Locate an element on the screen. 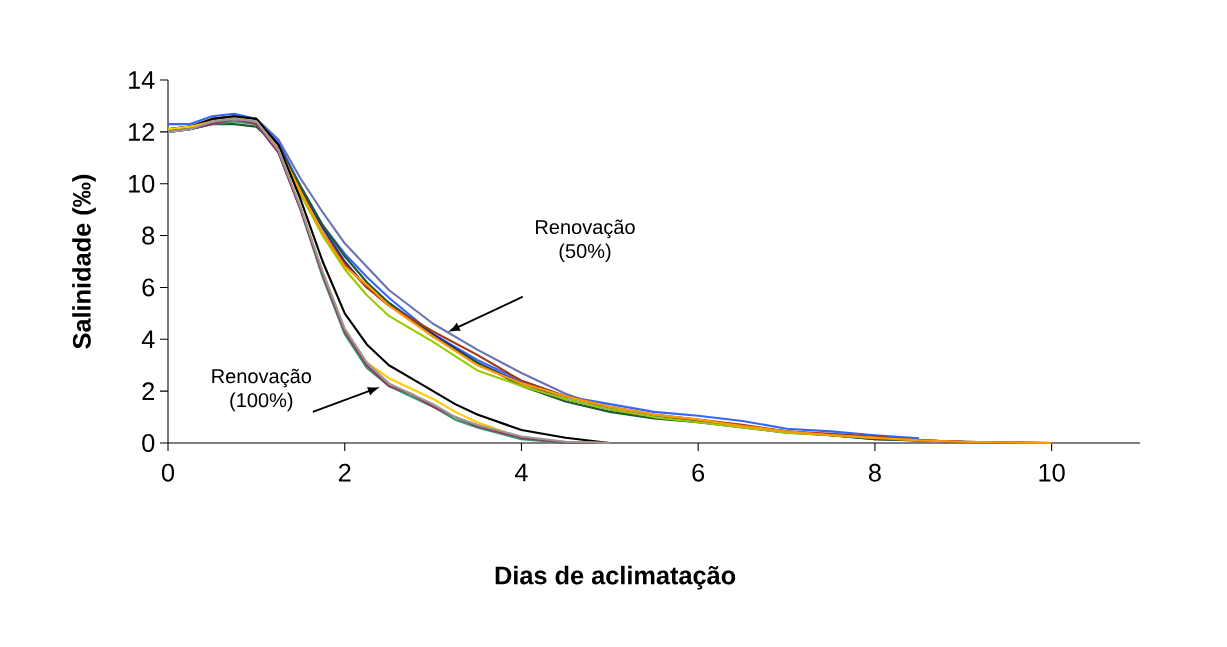 The image size is (1227, 647). y-tick-label: 4 is located at coordinates (148, 339).